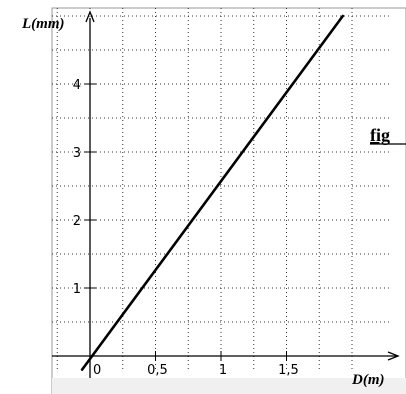 The width and height of the screenshot is (406, 394). I want to click on figure-label: fig, so click(380, 135).